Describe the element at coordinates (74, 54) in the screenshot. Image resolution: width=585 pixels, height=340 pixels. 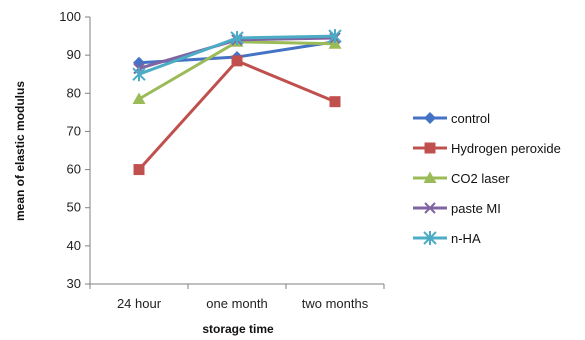
I see `y-tick-label: 90` at that location.